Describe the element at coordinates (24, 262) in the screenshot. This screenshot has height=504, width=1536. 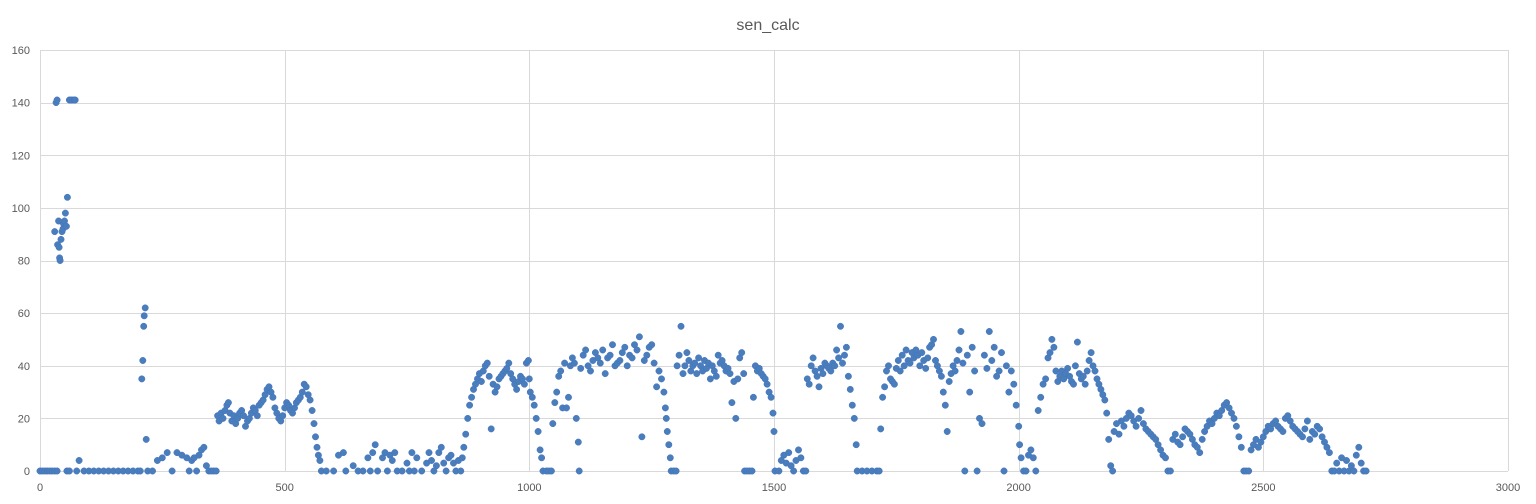
I see `y-tick-label: 80` at that location.